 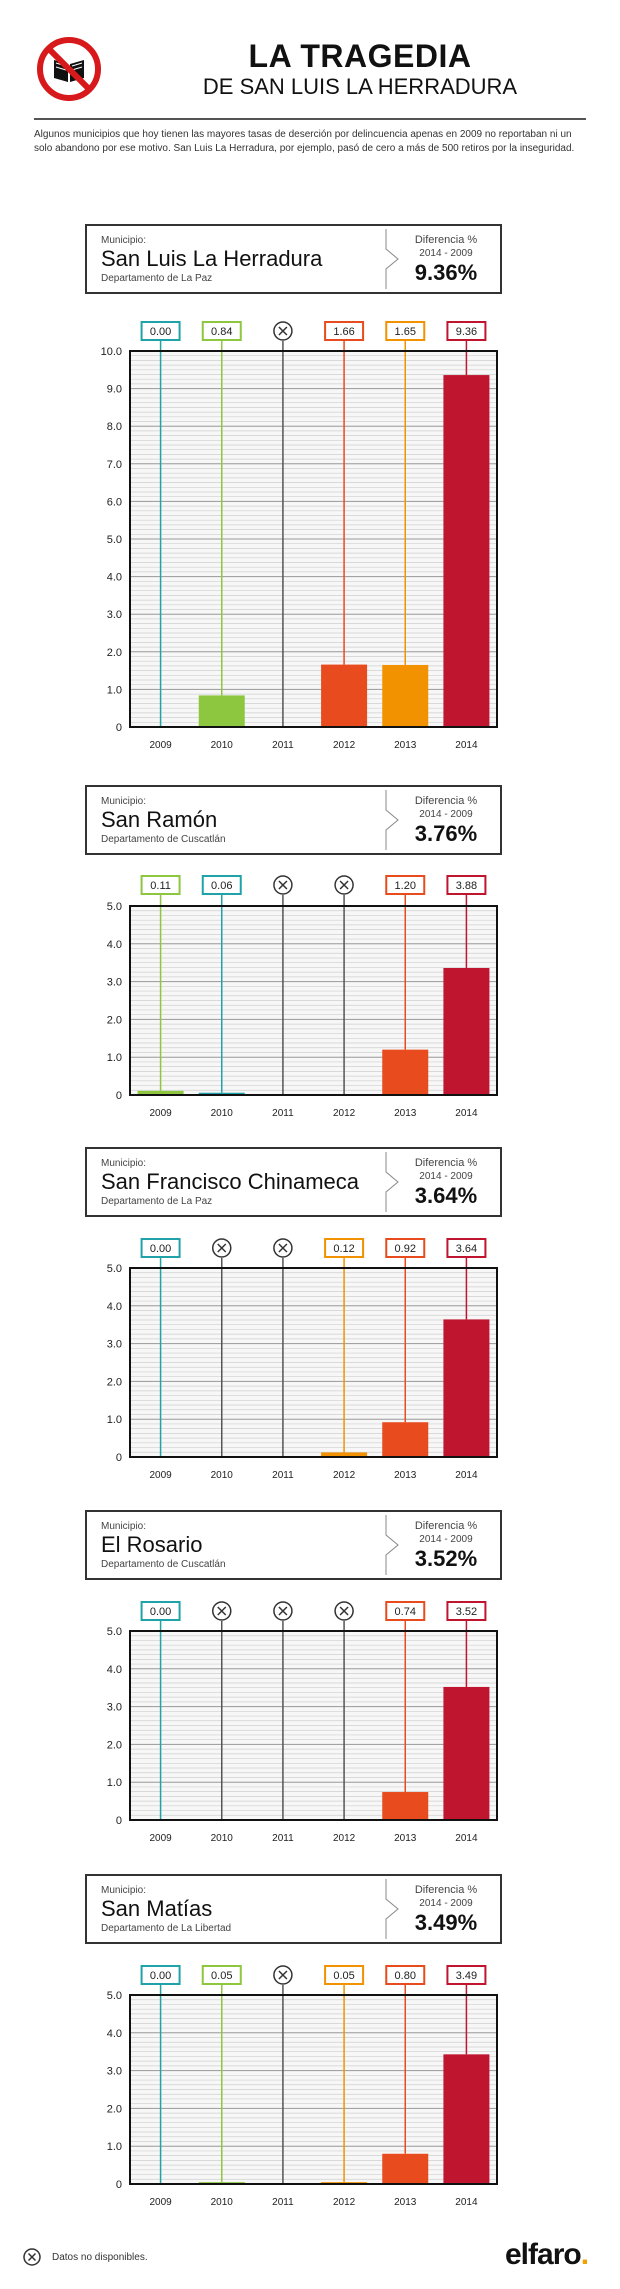 What do you see at coordinates (114, 540) in the screenshot?
I see `y-tick-label: 5.0` at bounding box center [114, 540].